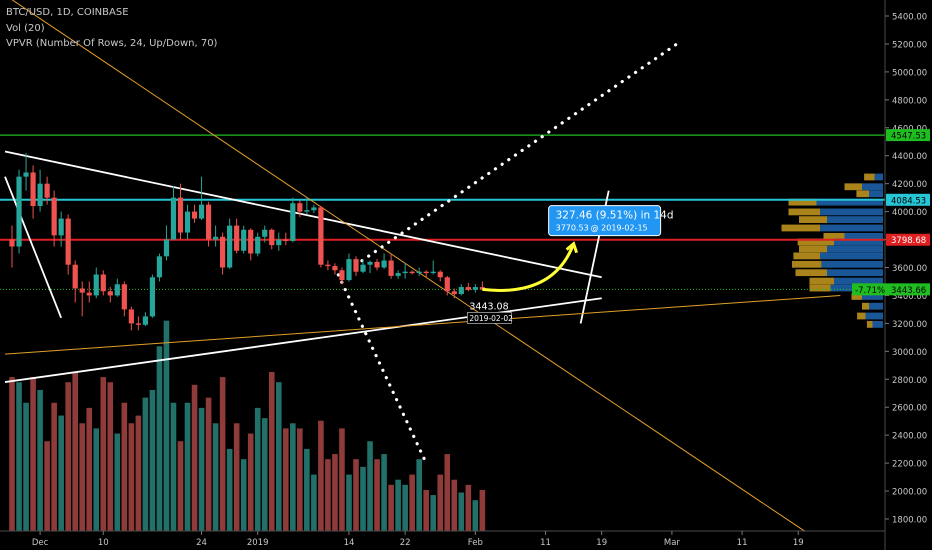 This screenshot has height=550, width=932. I want to click on volume-legend: Vol (20), so click(25, 28).